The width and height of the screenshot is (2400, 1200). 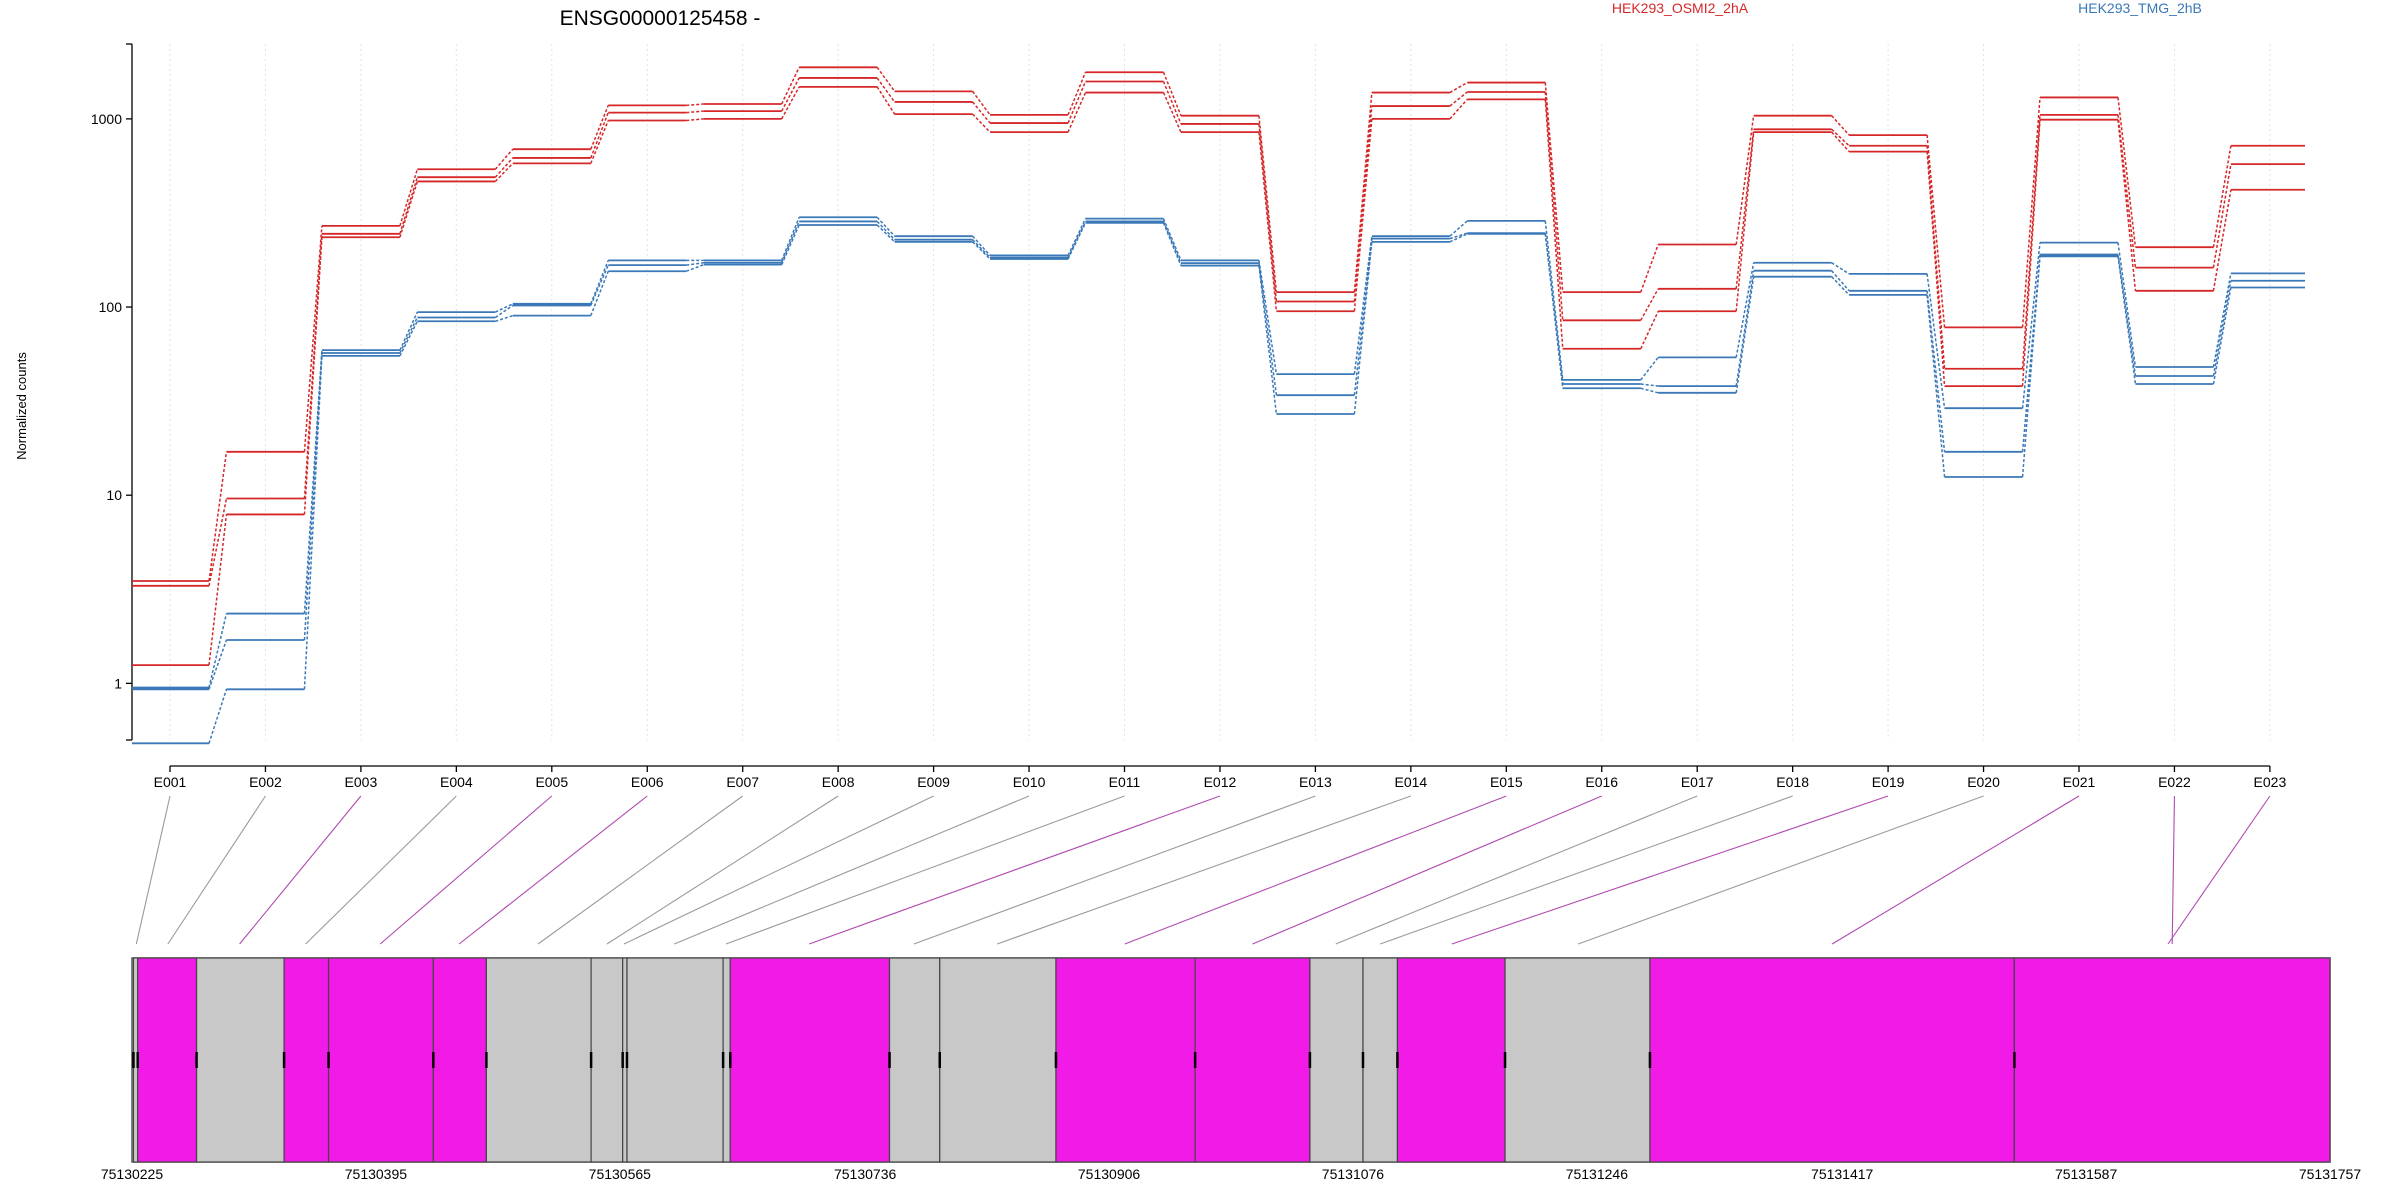 I want to click on y-axis-label: Normalized counts, so click(x=21, y=406).